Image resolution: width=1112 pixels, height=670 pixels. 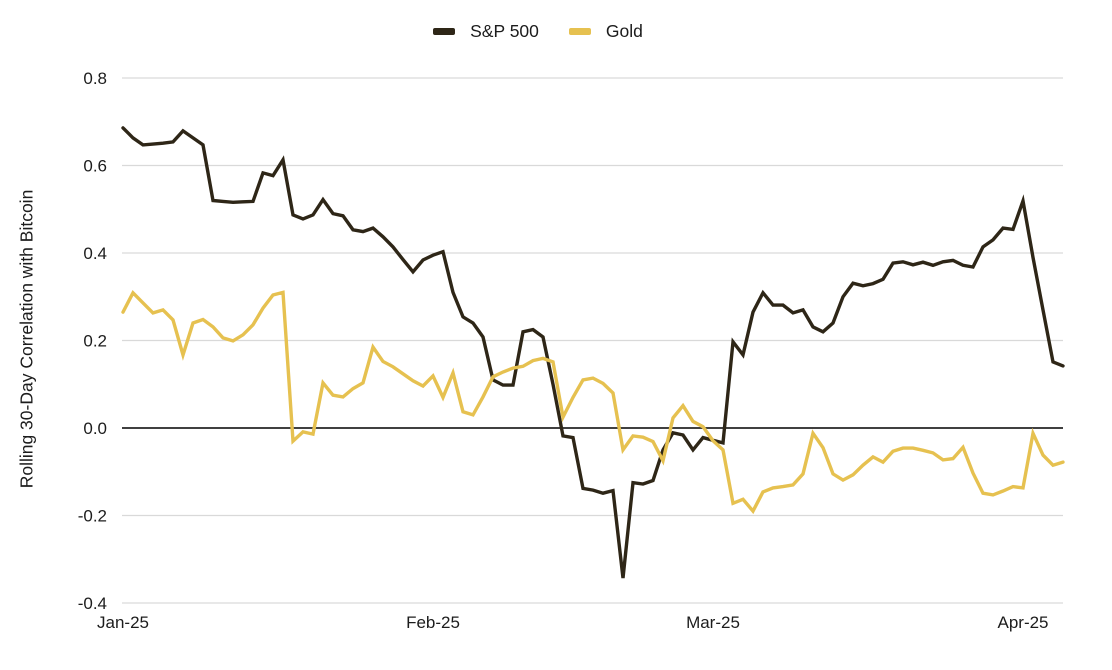 I want to click on legend-label-sp500: S&P 500, so click(x=504, y=31).